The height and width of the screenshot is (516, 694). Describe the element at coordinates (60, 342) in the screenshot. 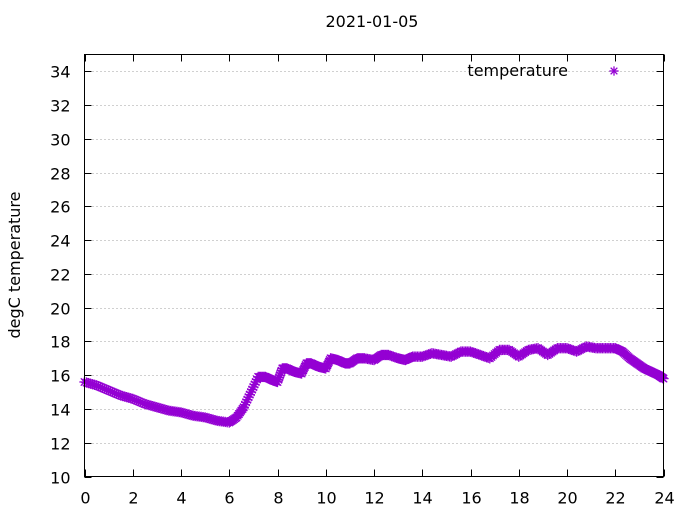

I see `y-tick-label: 18` at that location.